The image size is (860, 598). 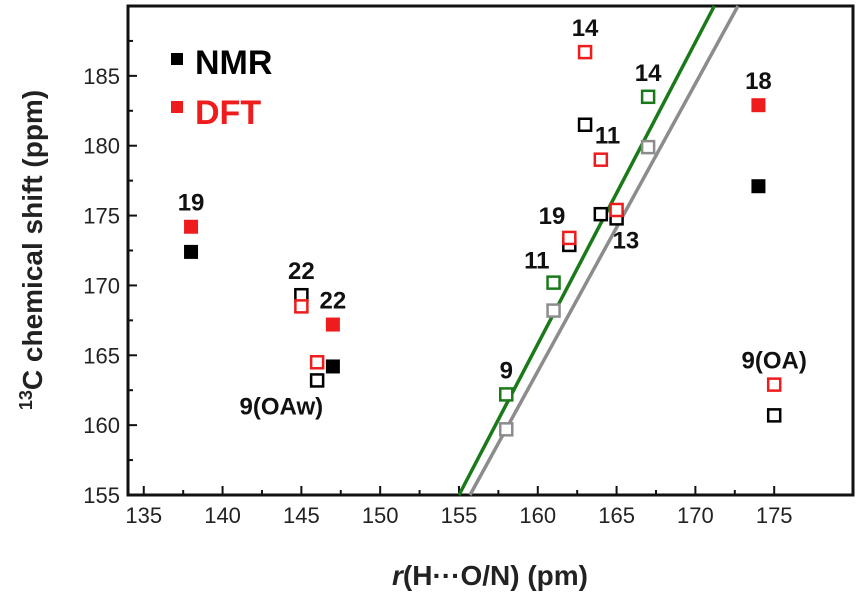 I want to click on x-tick-label: 160, so click(x=537, y=515).